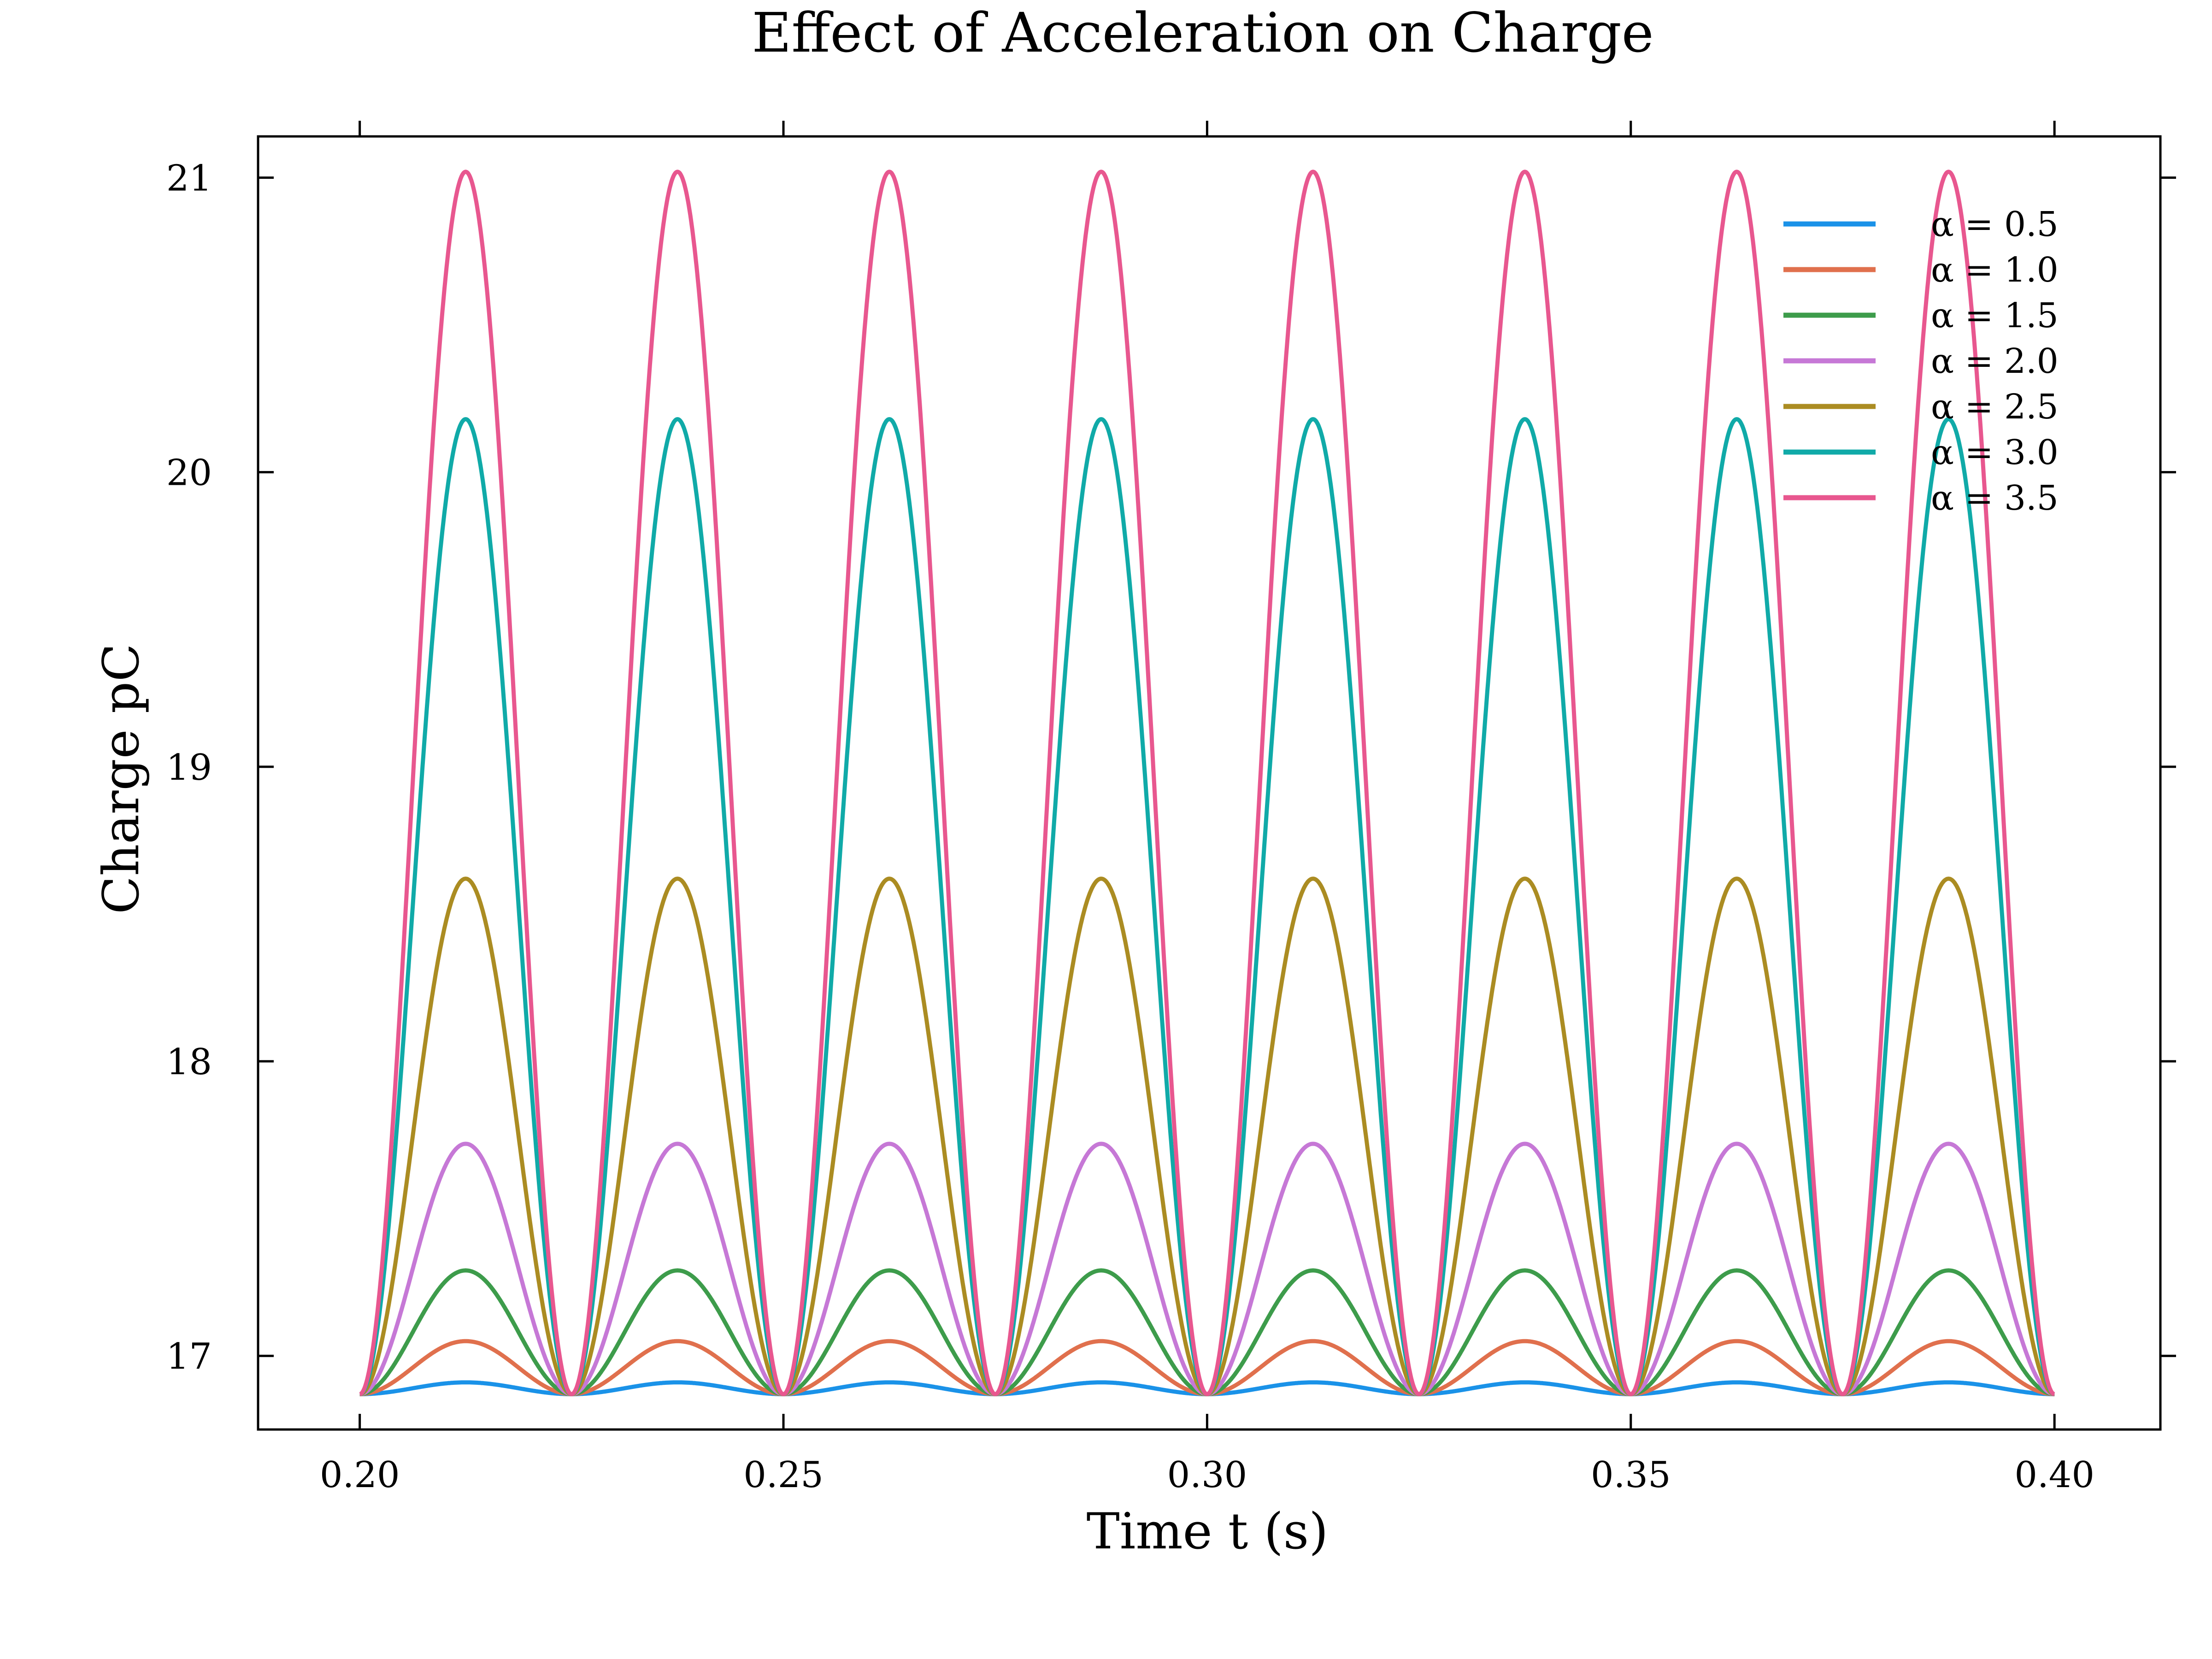 The height and width of the screenshot is (1659, 2212). What do you see at coordinates (1995, 452) in the screenshot?
I see `legend-label-6: α = 3.0` at bounding box center [1995, 452].